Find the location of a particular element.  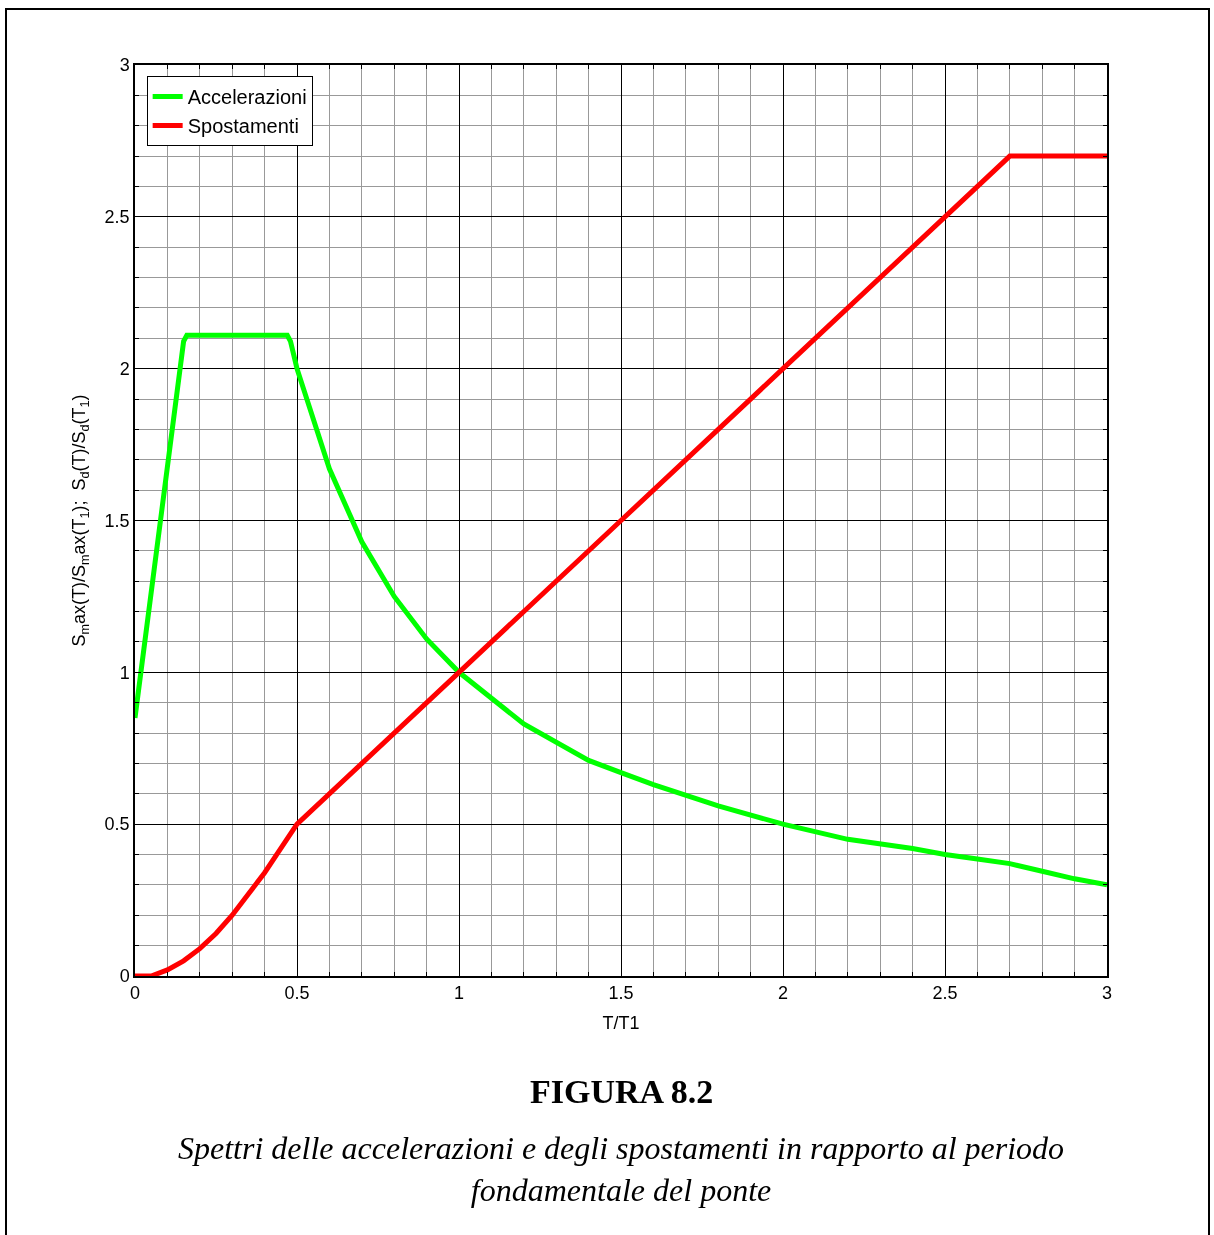

text: FIGURA 8.2 is located at coordinates (622, 1091).